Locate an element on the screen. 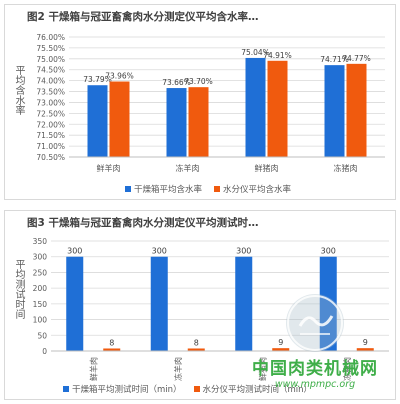  y-tick-label: 75.50% is located at coordinates (50, 48).